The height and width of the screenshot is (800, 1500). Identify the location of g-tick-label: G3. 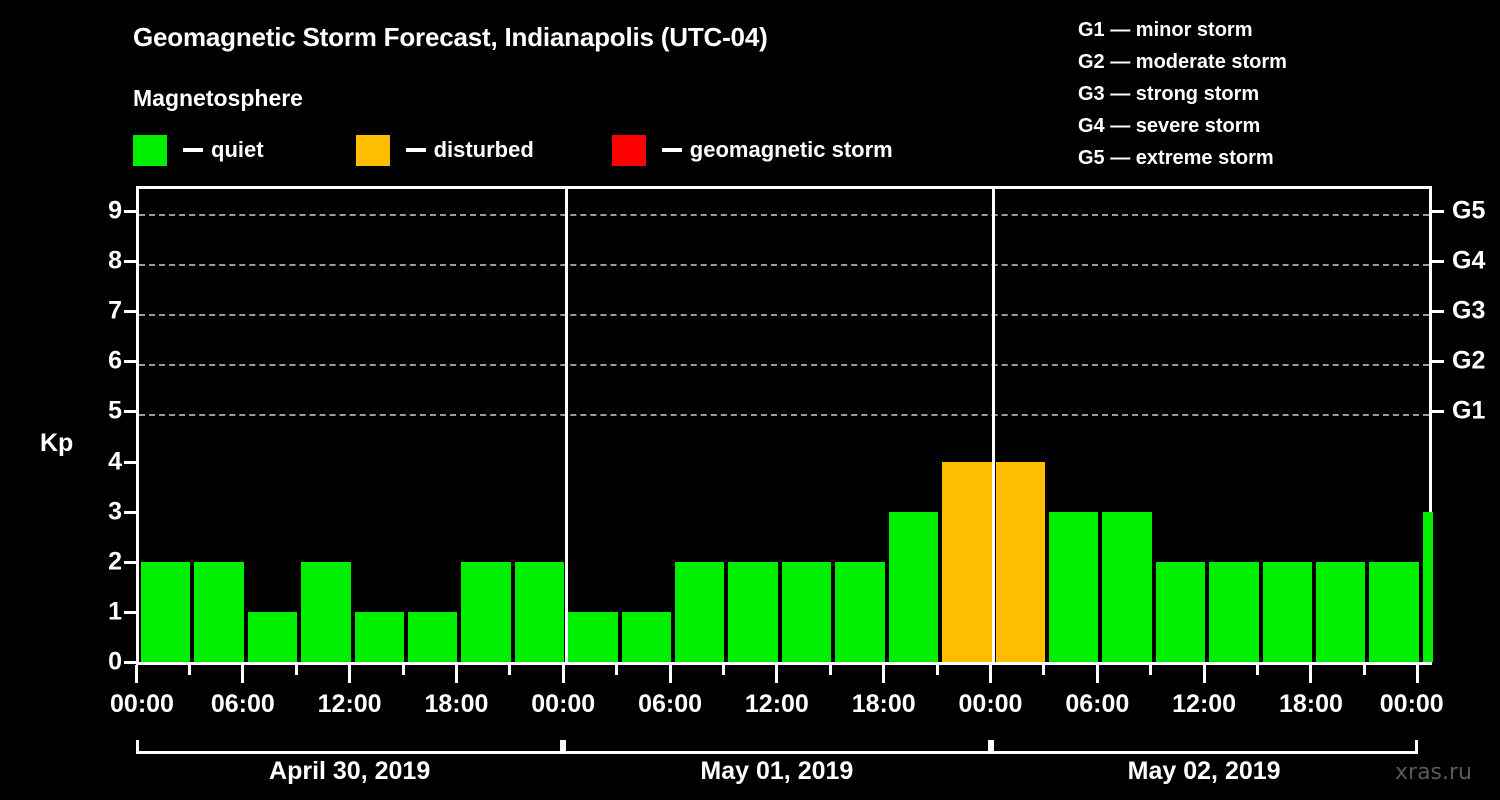
(1469, 310).